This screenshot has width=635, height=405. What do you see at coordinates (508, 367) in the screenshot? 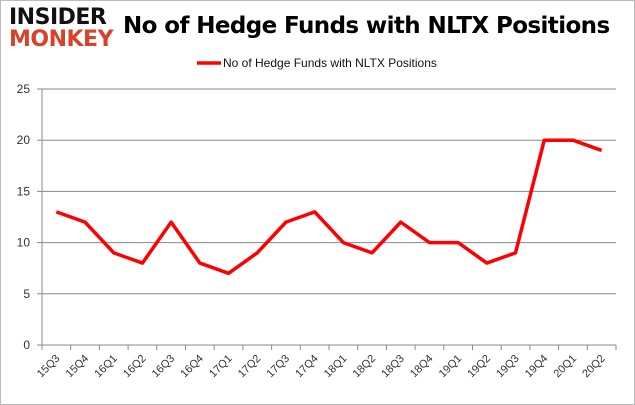
I see `x-tick-label: 19Q3` at bounding box center [508, 367].